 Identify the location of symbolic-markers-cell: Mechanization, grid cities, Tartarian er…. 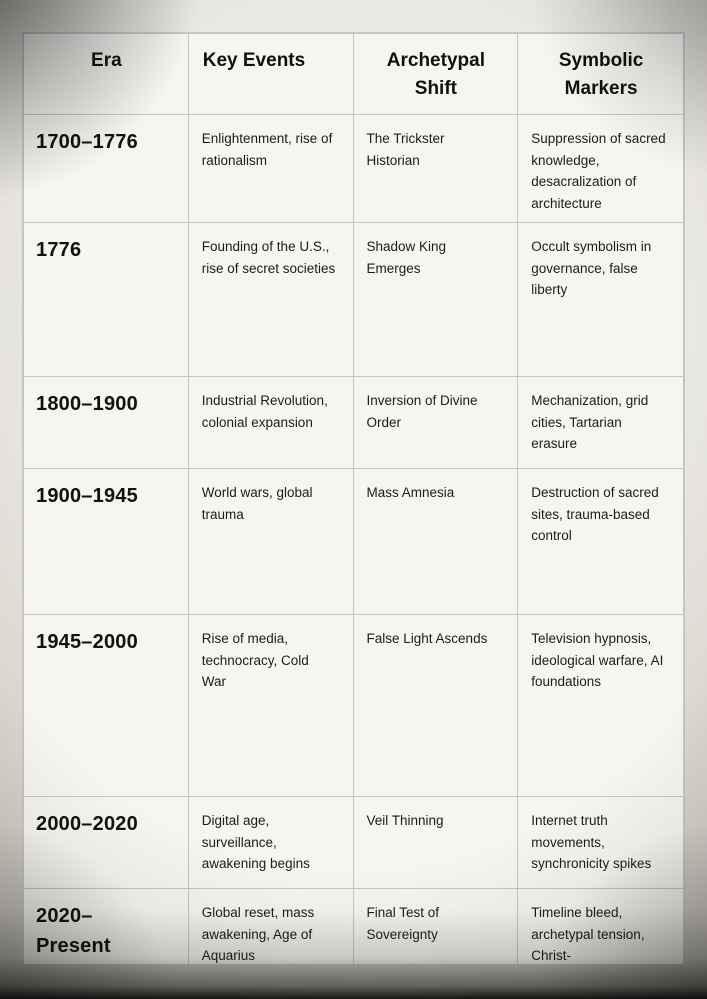
(600, 423).